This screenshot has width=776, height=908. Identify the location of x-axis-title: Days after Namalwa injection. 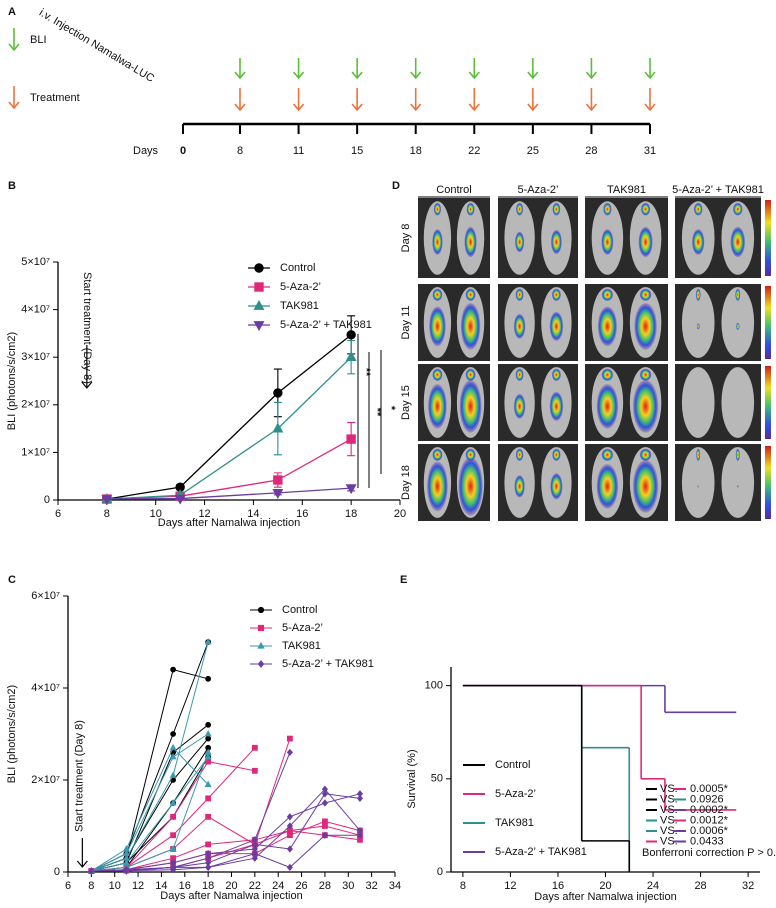
(231, 896).